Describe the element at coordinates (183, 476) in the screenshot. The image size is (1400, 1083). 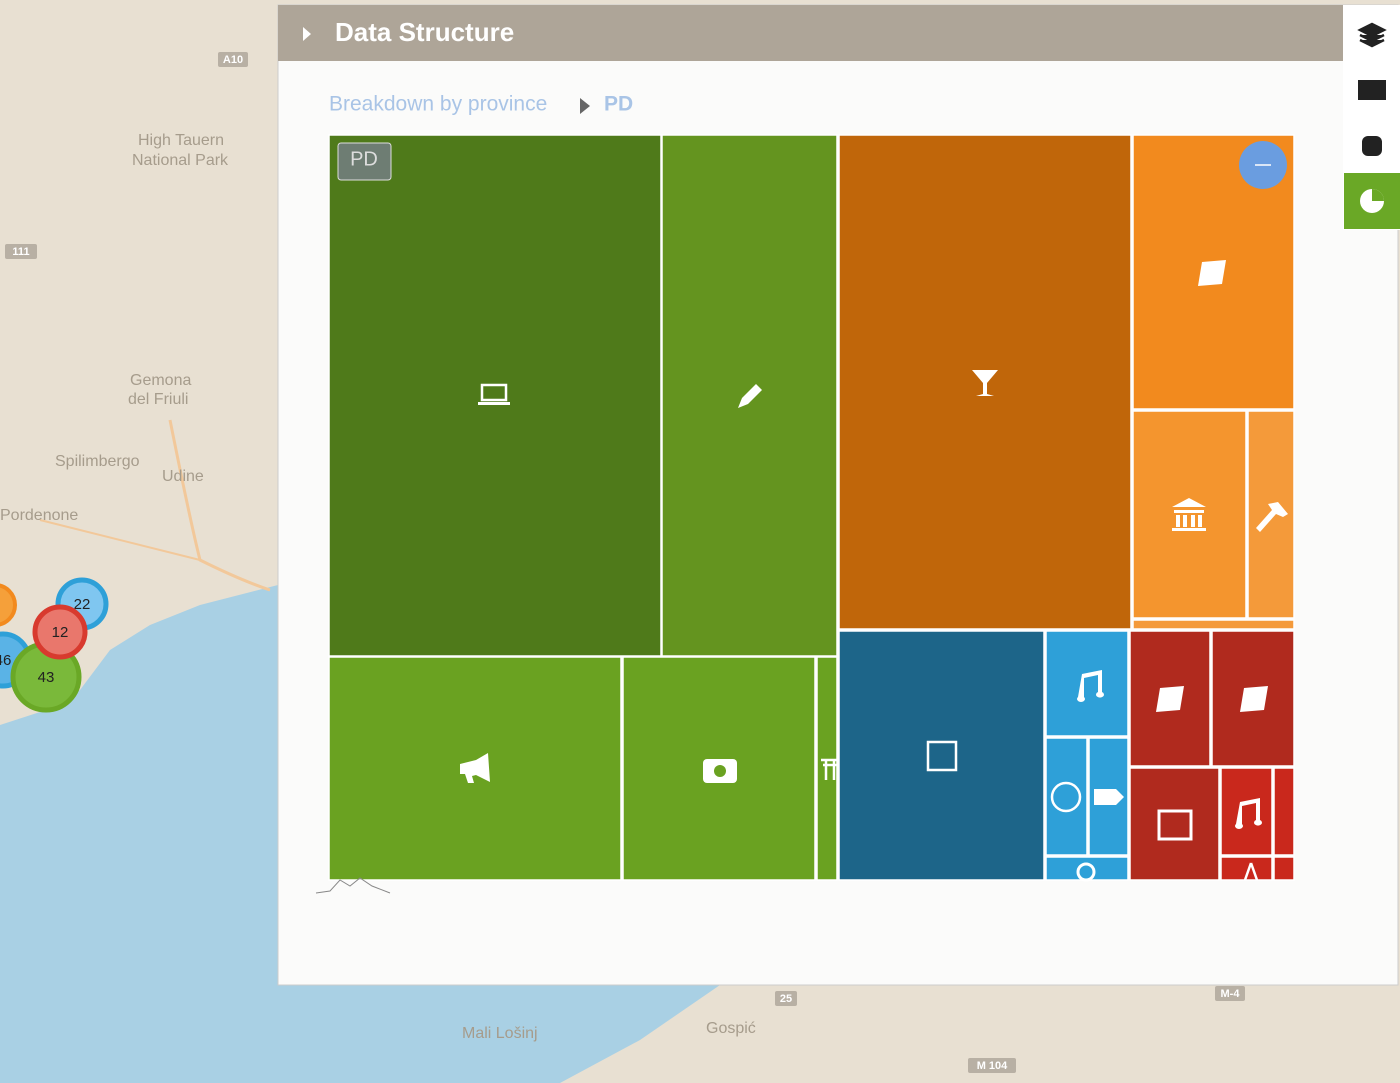
I see `map-label: Udine` at that location.